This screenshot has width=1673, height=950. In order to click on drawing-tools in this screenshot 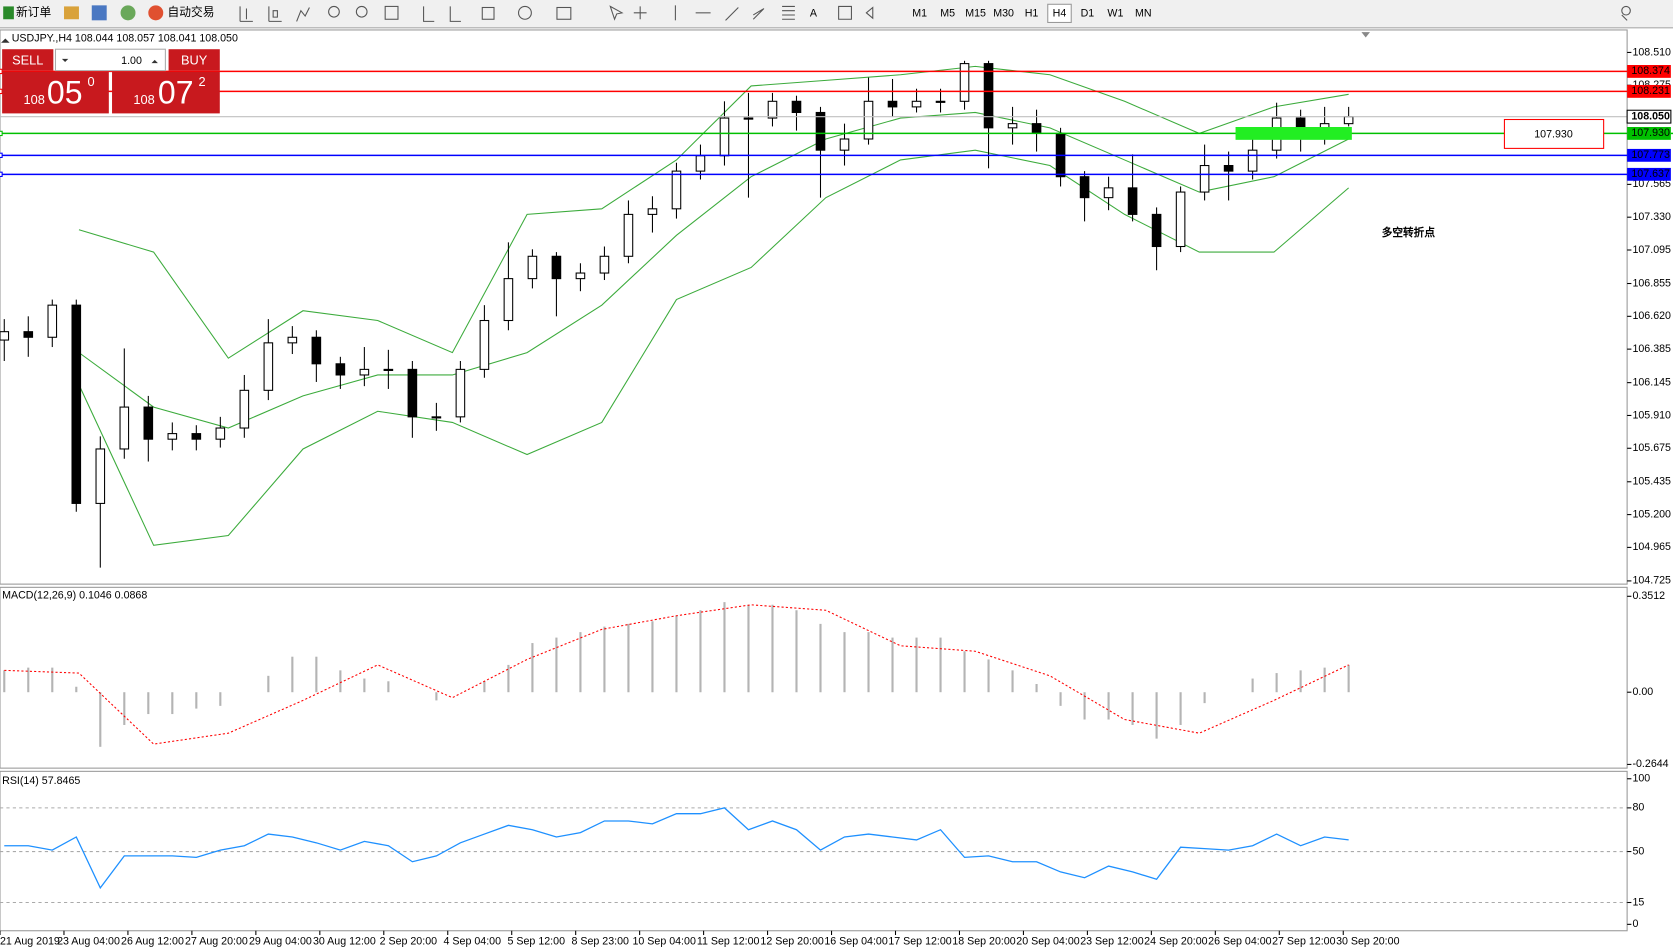, I will do `click(935, 13)`.